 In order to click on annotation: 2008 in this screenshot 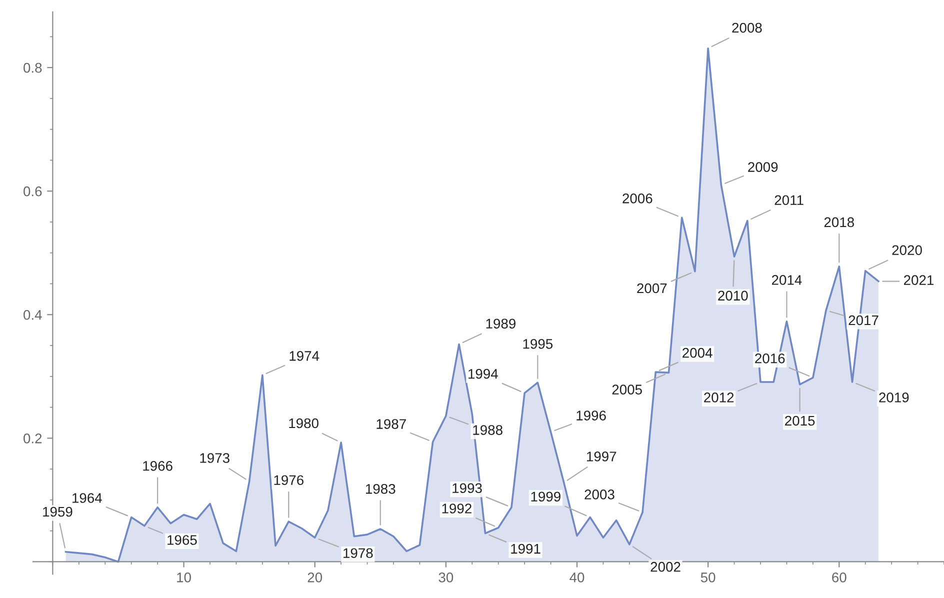, I will do `click(747, 27)`.